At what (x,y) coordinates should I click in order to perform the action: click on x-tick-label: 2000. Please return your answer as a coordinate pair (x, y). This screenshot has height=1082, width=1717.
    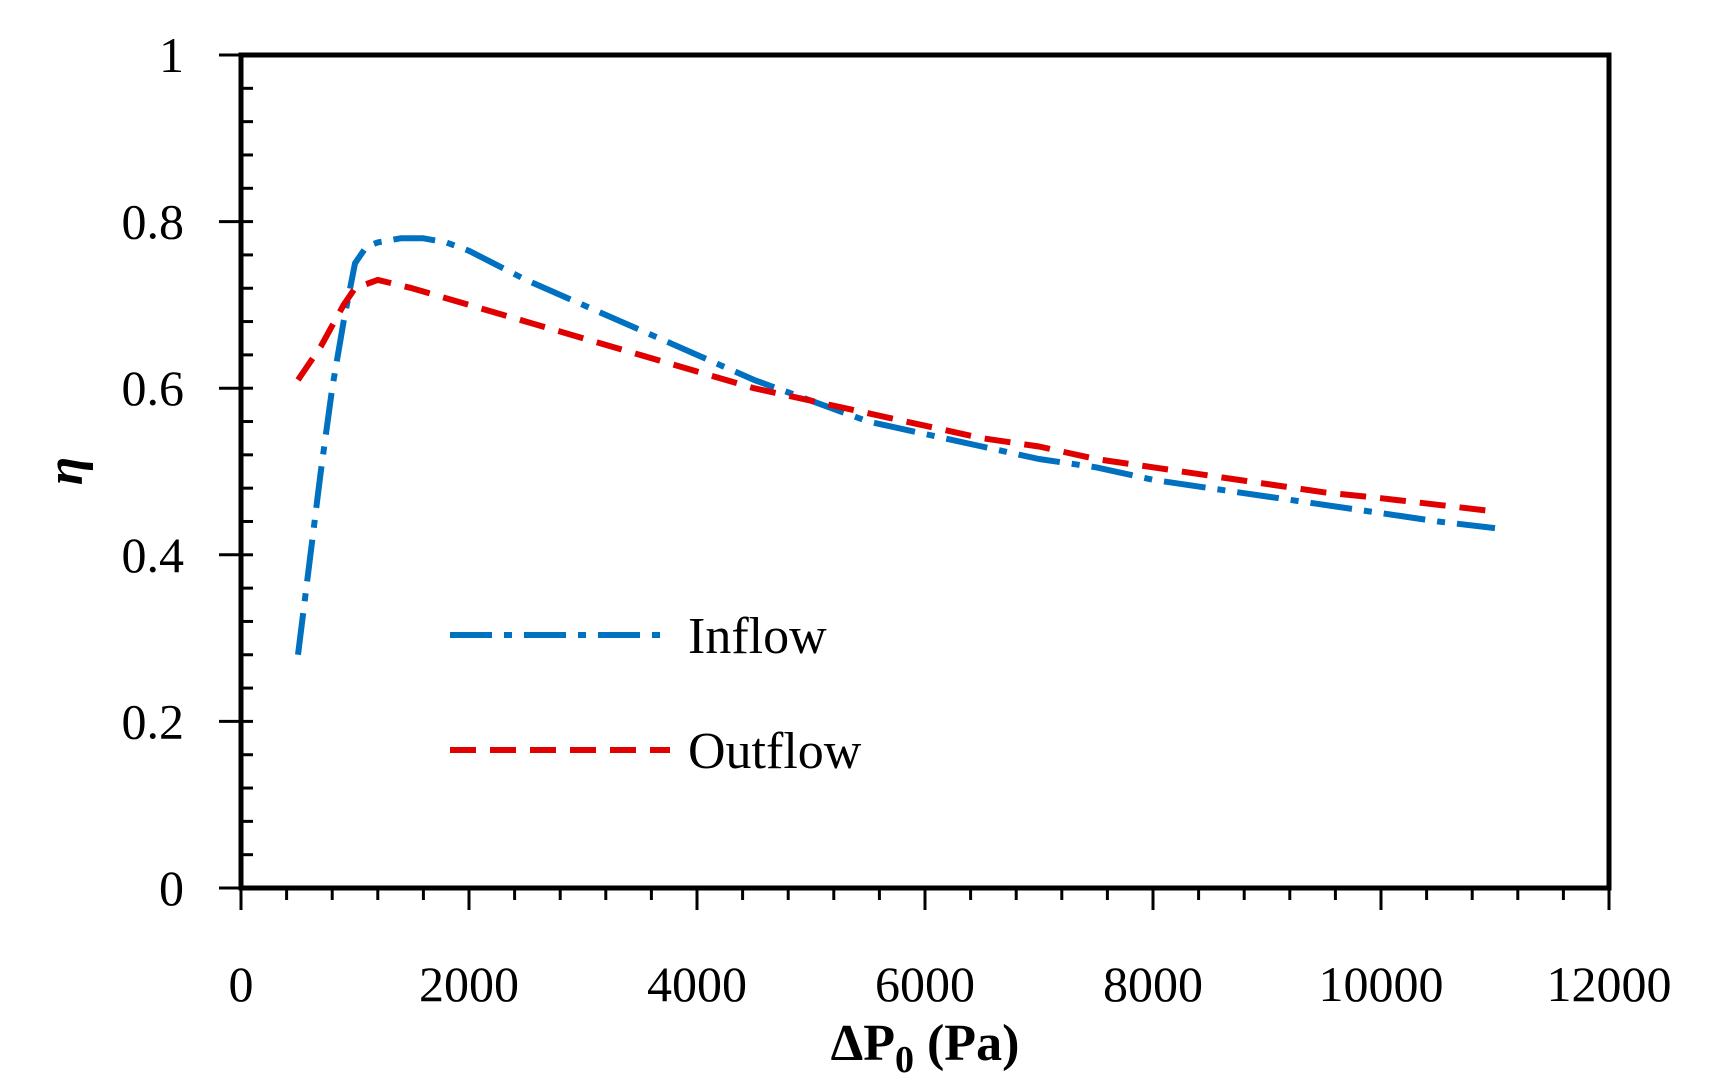
    Looking at the image, I should click on (469, 984).